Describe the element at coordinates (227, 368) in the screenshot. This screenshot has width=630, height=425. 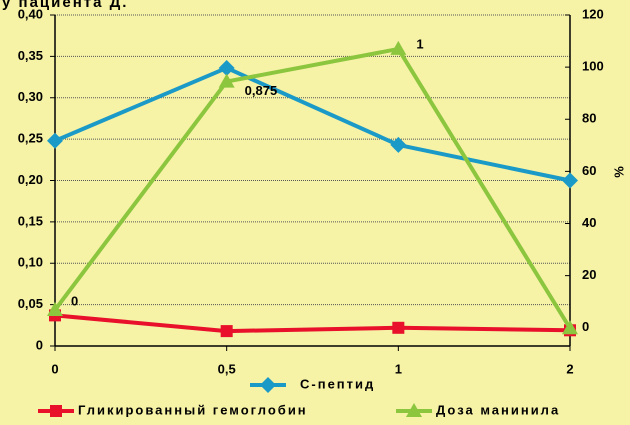
I see `x-tick-label: 0,5` at that location.